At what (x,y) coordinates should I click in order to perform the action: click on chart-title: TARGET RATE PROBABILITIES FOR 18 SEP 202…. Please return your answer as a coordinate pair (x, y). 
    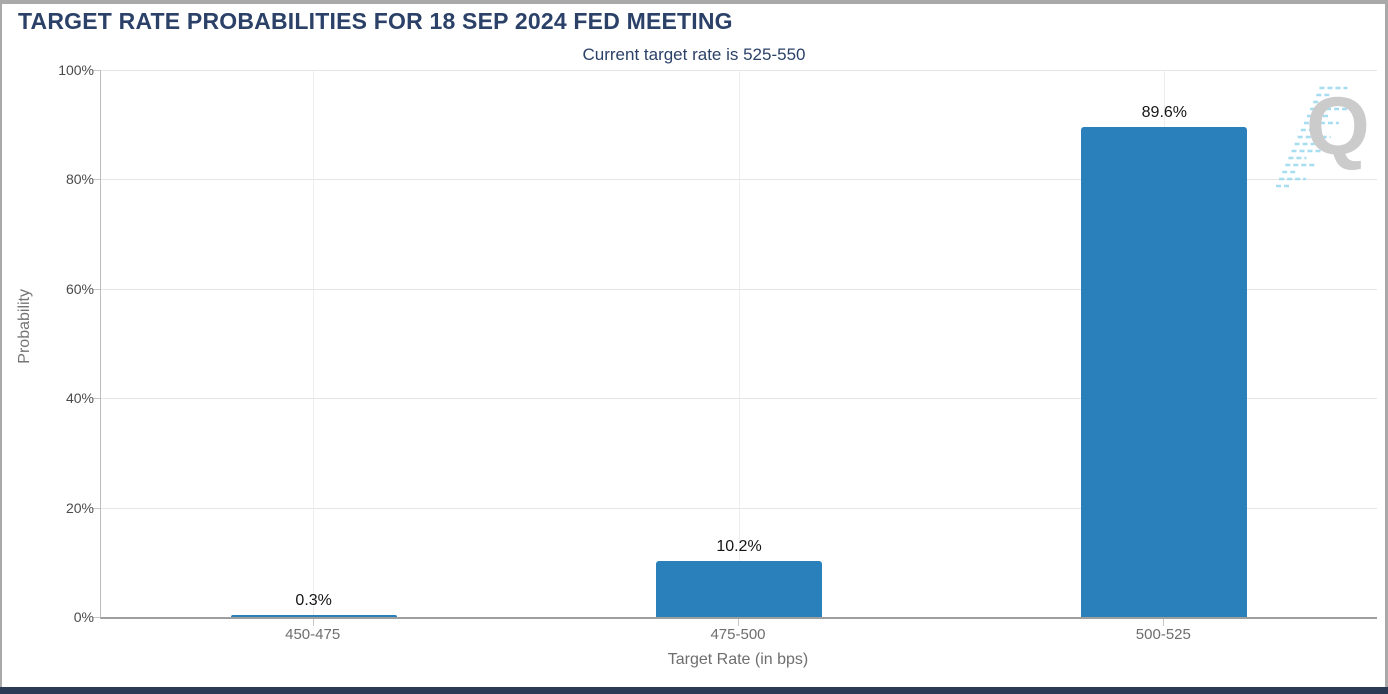
    Looking at the image, I should click on (375, 21).